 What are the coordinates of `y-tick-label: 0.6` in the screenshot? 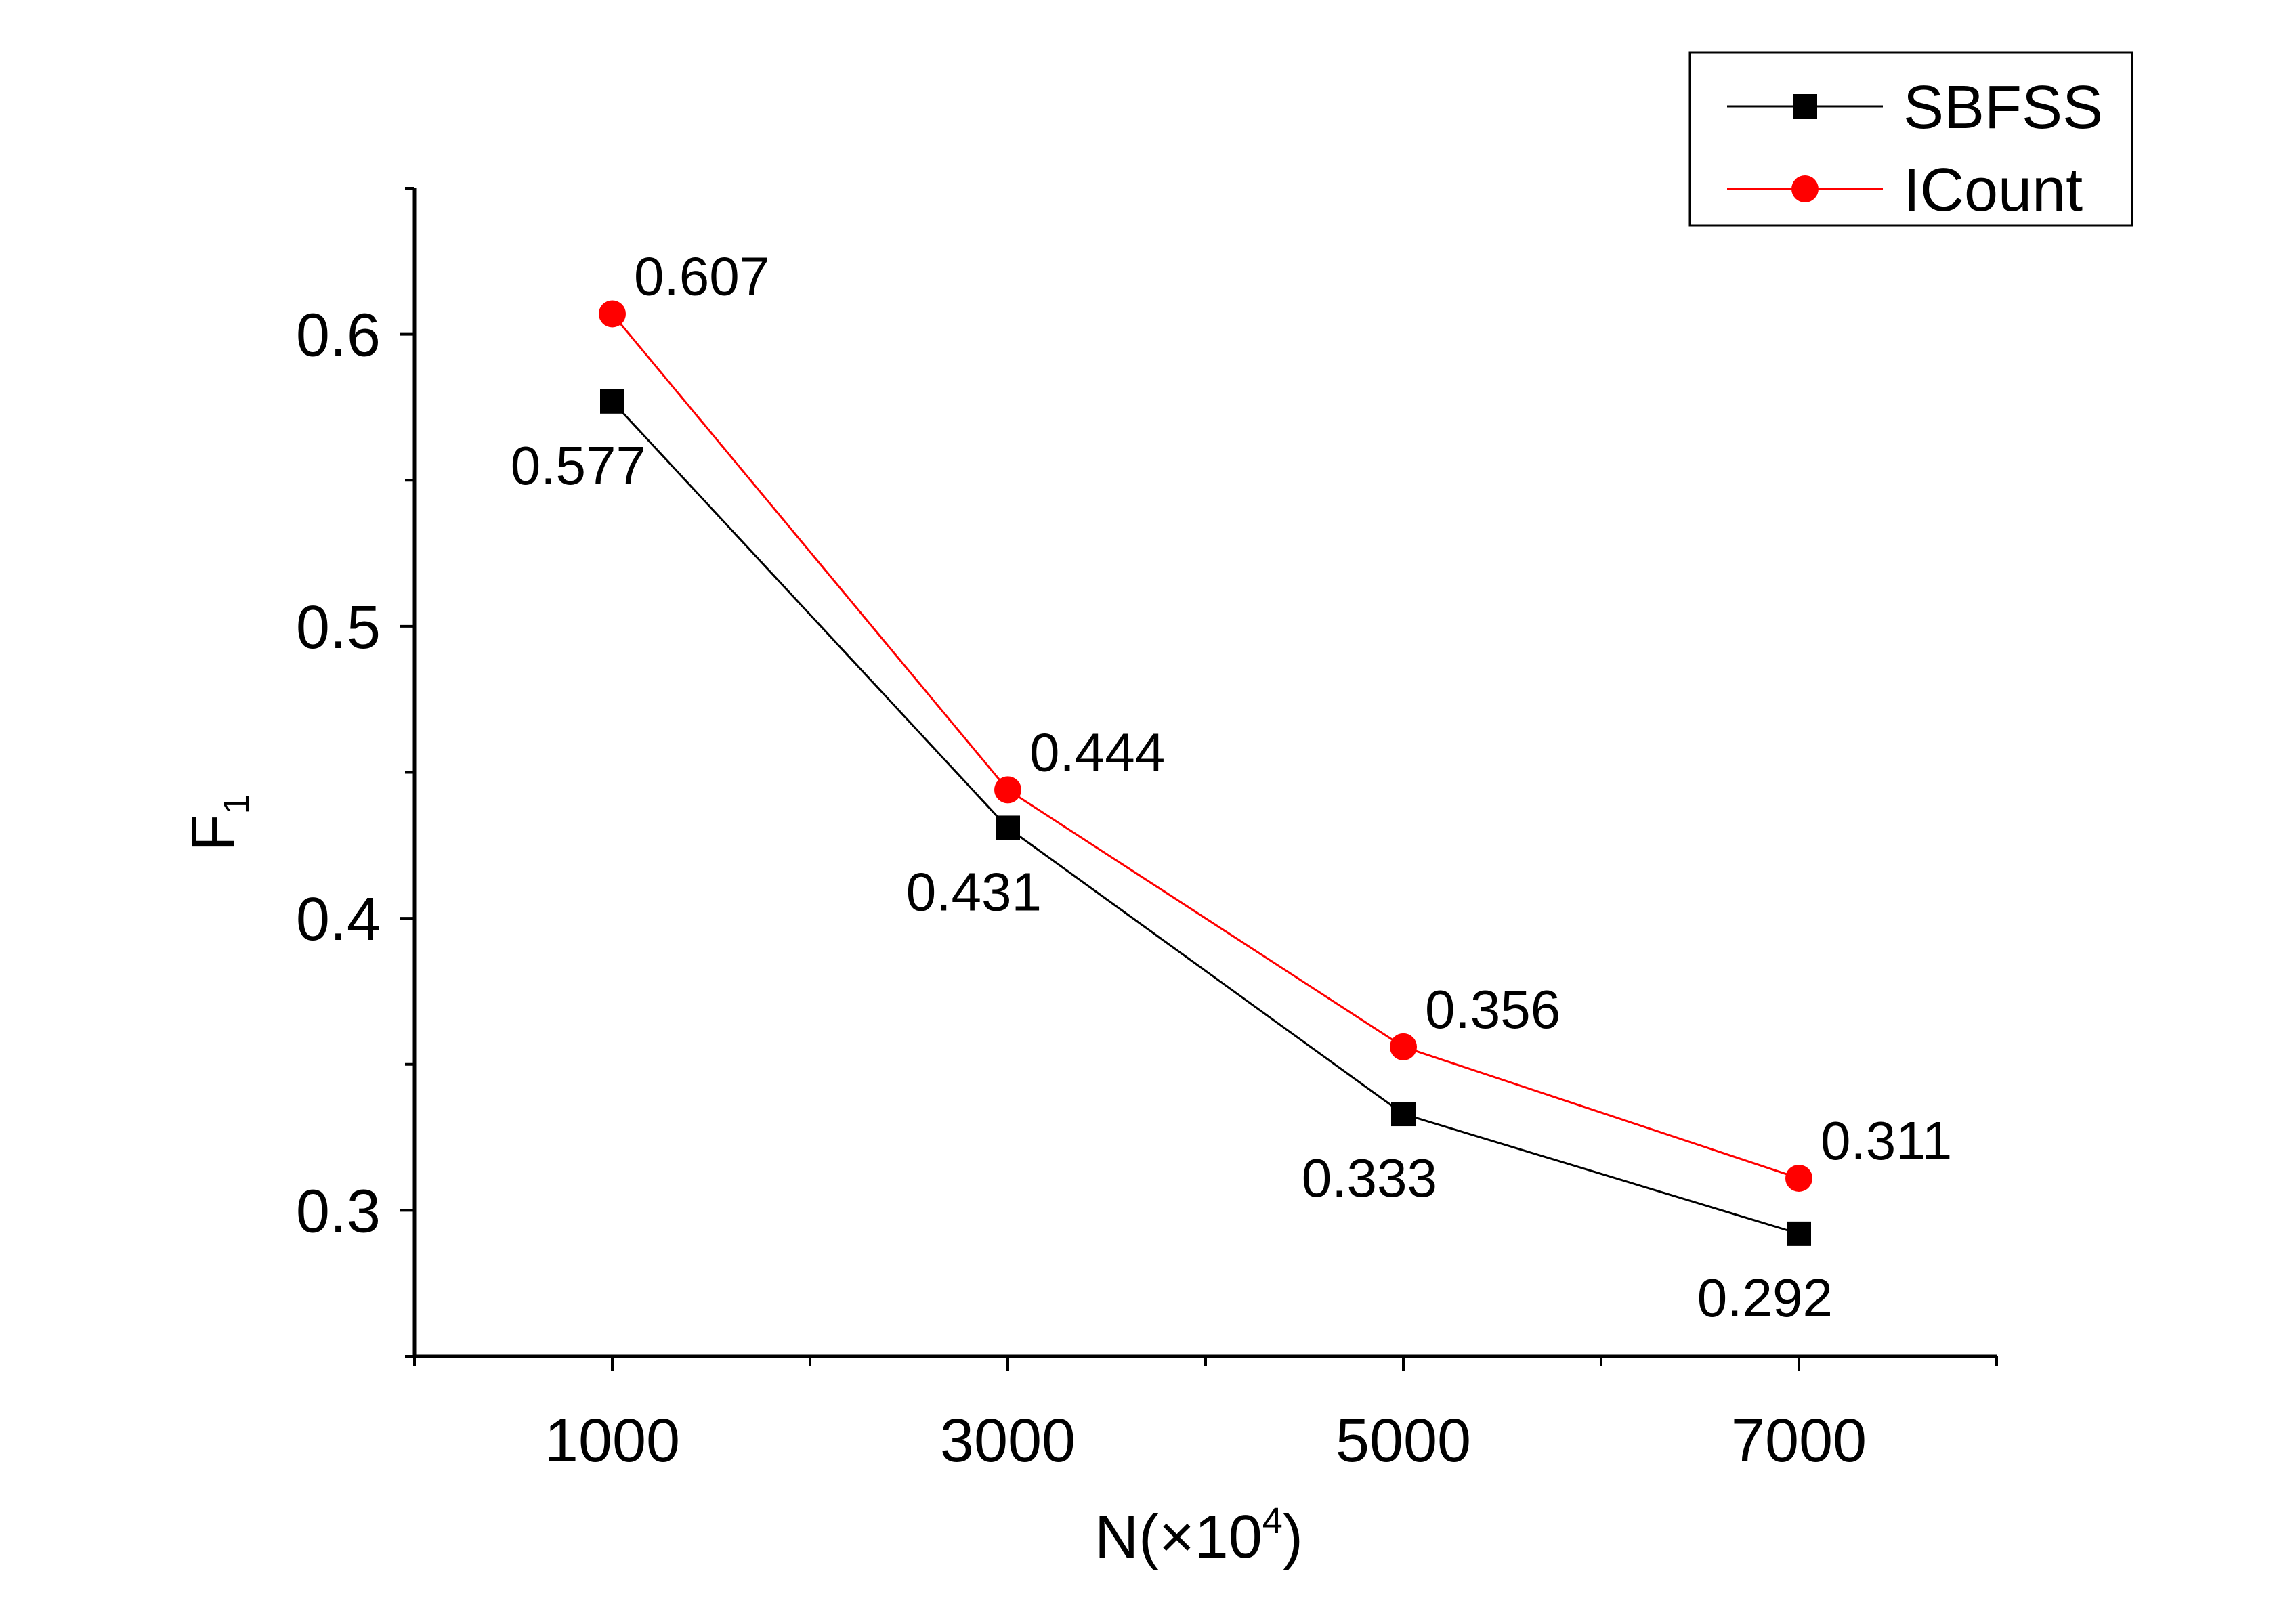 It's located at (338, 336).